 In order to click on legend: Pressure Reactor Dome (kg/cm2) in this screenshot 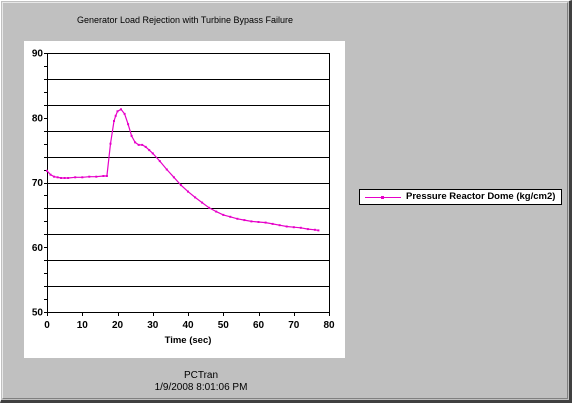, I will do `click(460, 197)`.